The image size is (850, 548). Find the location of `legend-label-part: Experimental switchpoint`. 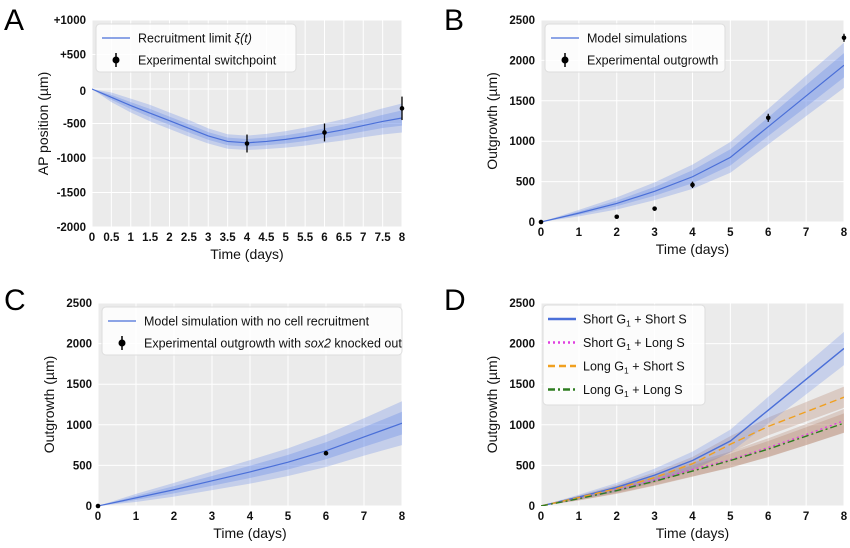

legend-label-part: Experimental switchpoint is located at coordinates (207, 61).